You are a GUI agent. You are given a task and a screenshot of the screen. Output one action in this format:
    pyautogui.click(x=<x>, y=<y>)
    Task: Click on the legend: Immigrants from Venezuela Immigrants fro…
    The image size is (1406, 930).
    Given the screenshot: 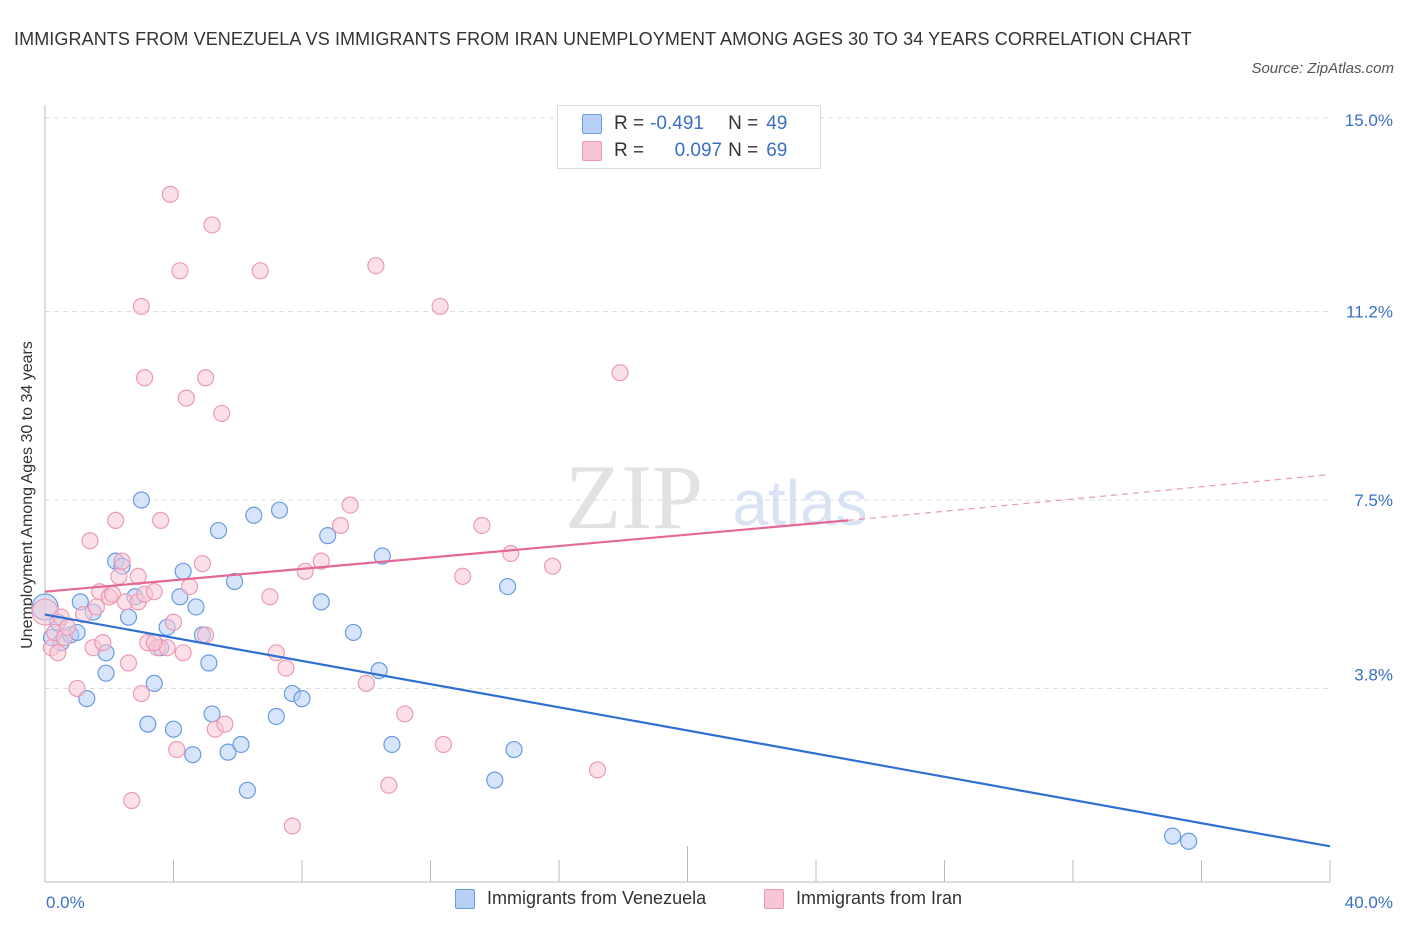 What is the action you would take?
    pyautogui.click(x=703, y=903)
    